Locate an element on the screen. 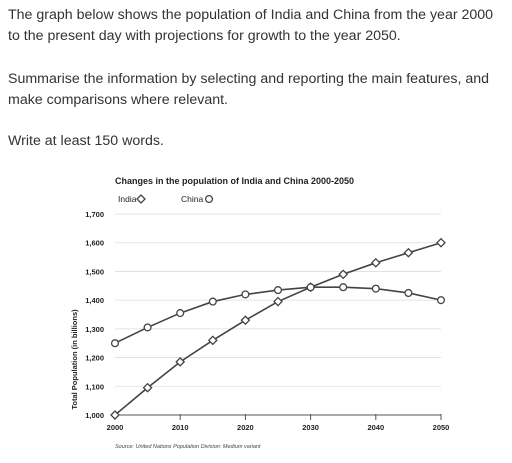 Image resolution: width=512 pixels, height=463 pixels. prompt-paragraph-3: Write at least 150 words. is located at coordinates (86, 141).